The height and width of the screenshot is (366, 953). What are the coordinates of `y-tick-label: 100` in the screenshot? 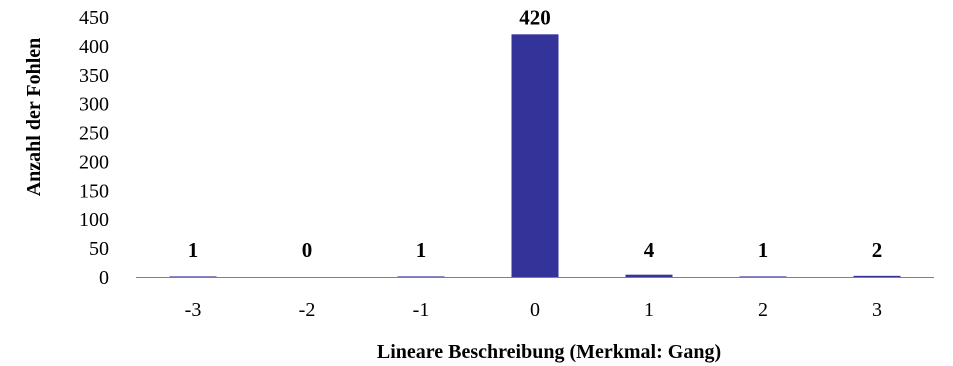 It's located at (94, 220).